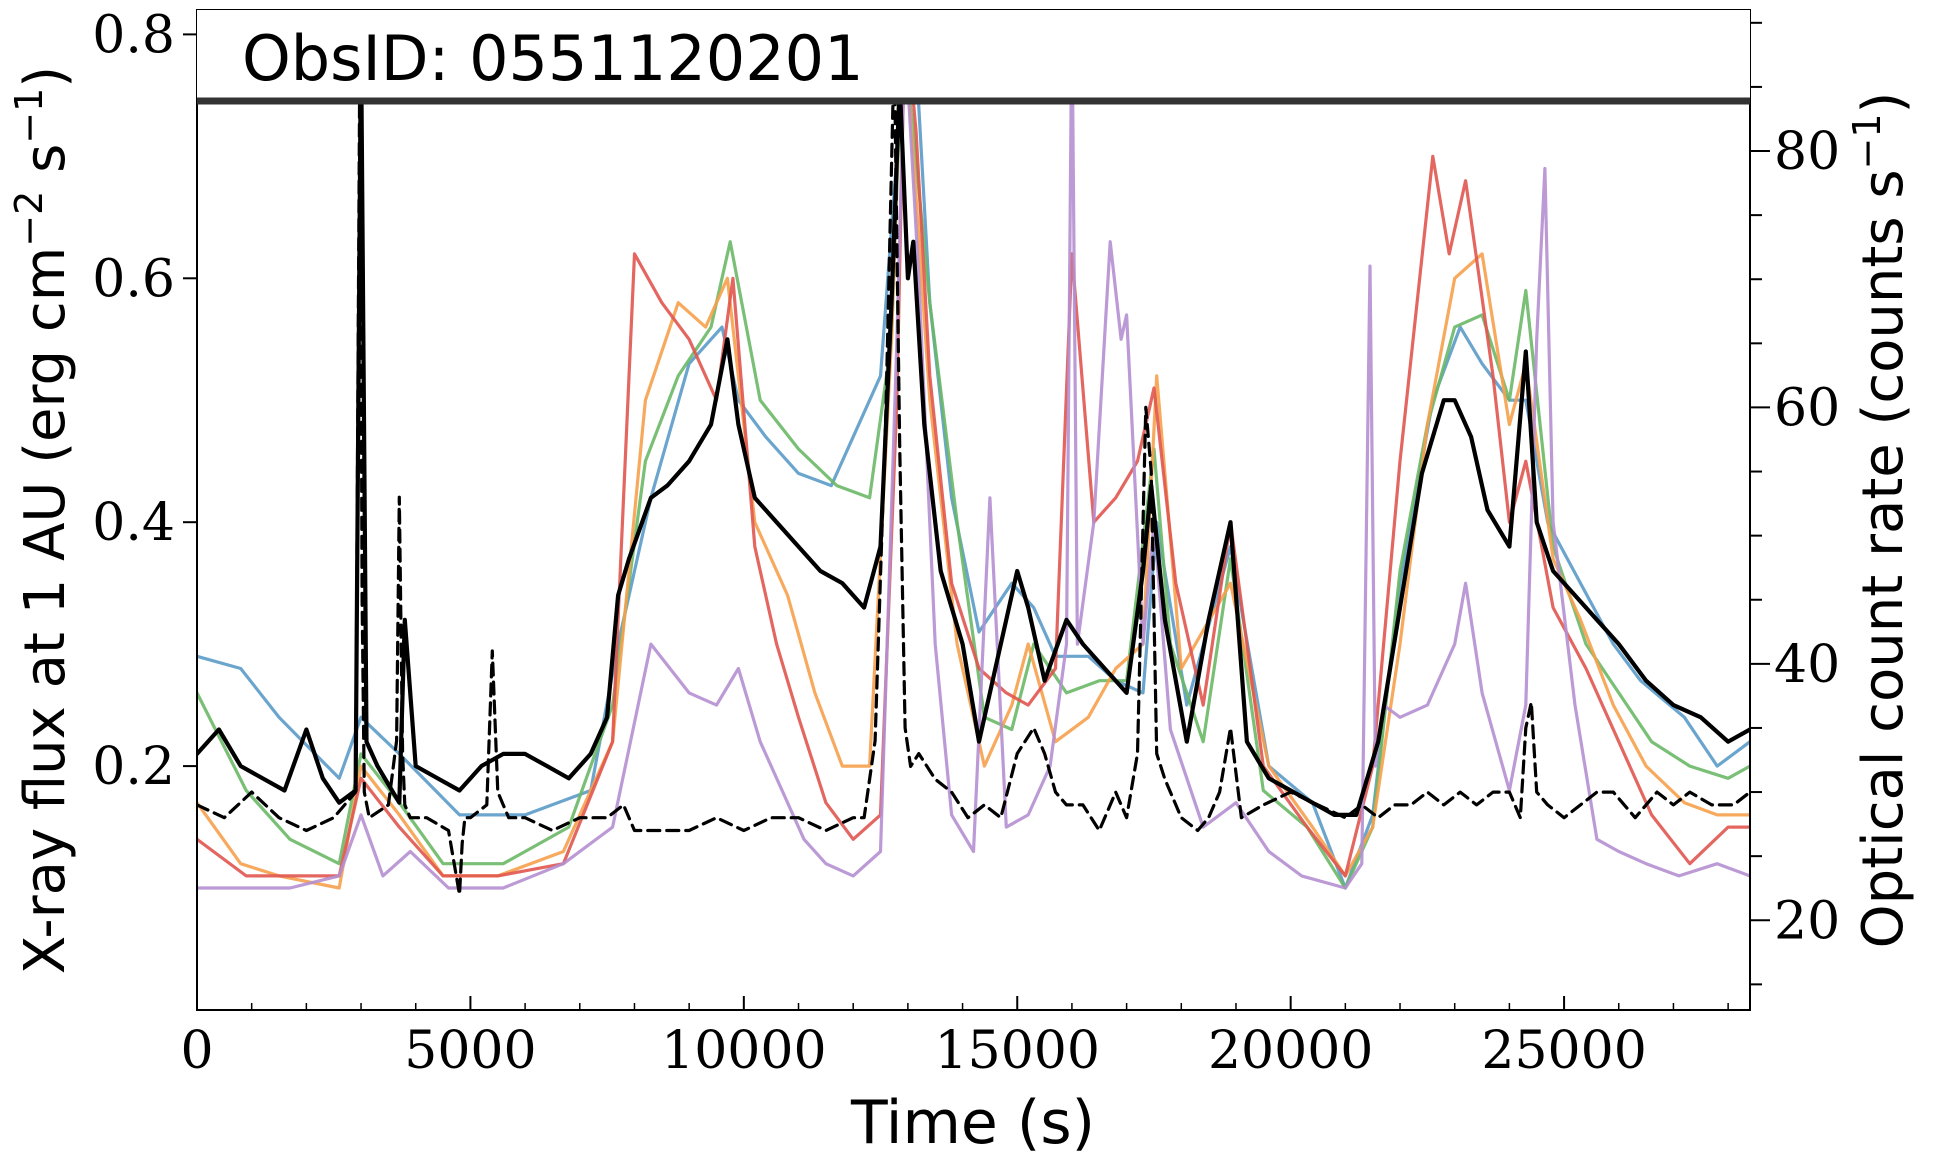  What do you see at coordinates (196, 1051) in the screenshot?
I see `x-tick-label: 0` at bounding box center [196, 1051].